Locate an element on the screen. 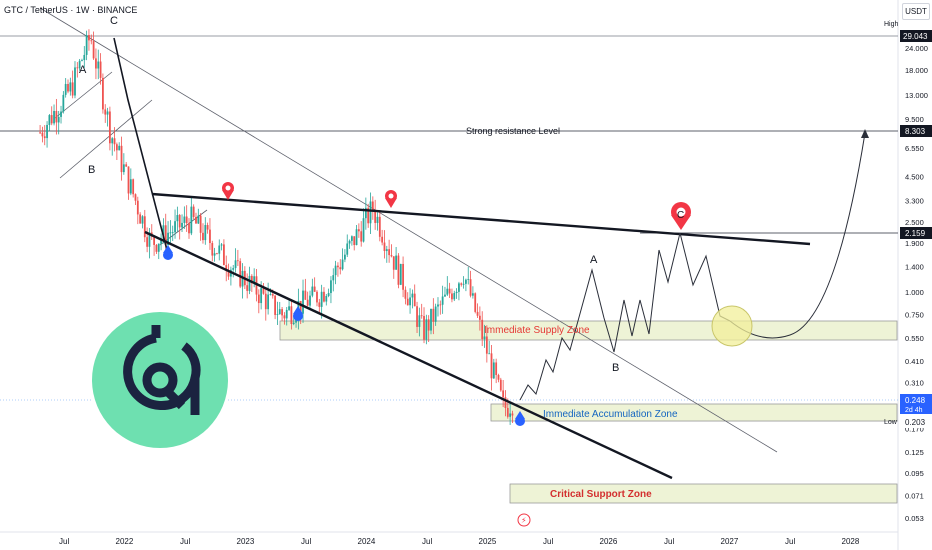 The width and height of the screenshot is (932, 550). low-value-text: 0.203 is located at coordinates (915, 422).